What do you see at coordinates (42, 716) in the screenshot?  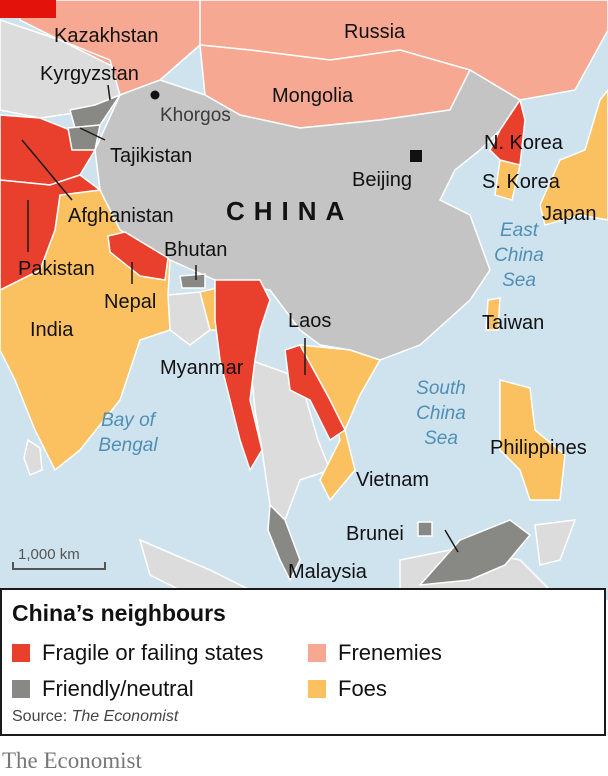 I see `source-prefix: Source:` at bounding box center [42, 716].